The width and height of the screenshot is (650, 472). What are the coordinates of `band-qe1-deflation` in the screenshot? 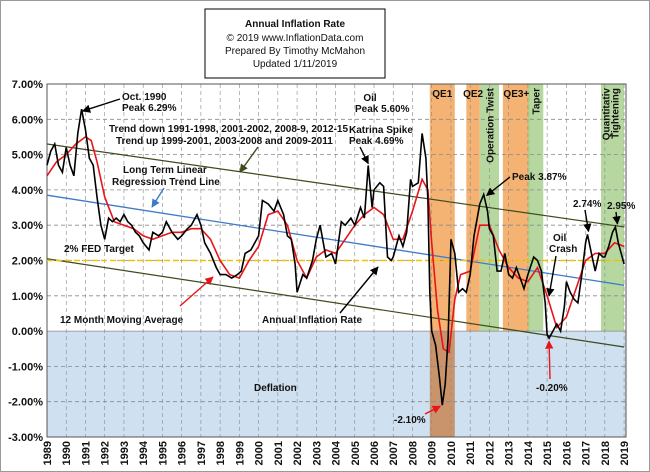 It's located at (442, 384).